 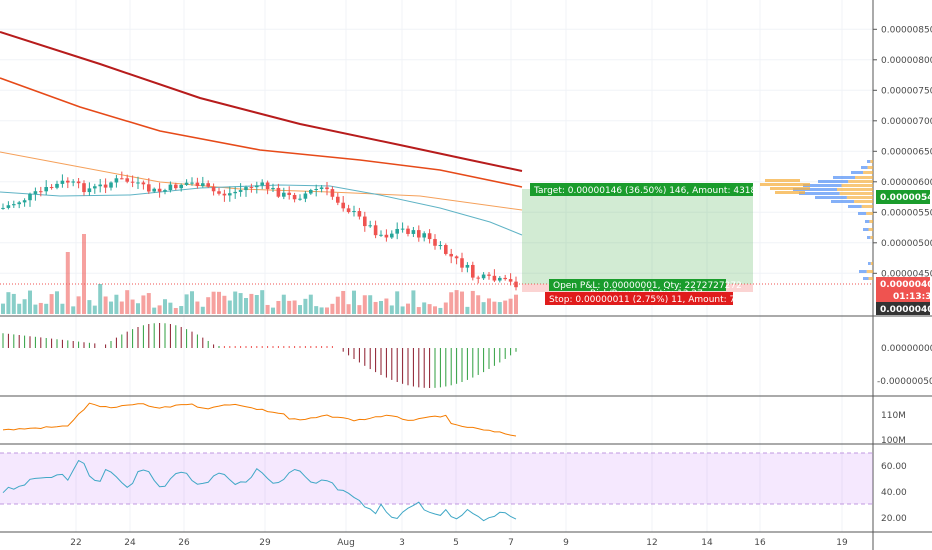 I want to click on open-pnl-label: Open P&L: 0.00000001, Qty: 2272727272, so click(x=647, y=286).